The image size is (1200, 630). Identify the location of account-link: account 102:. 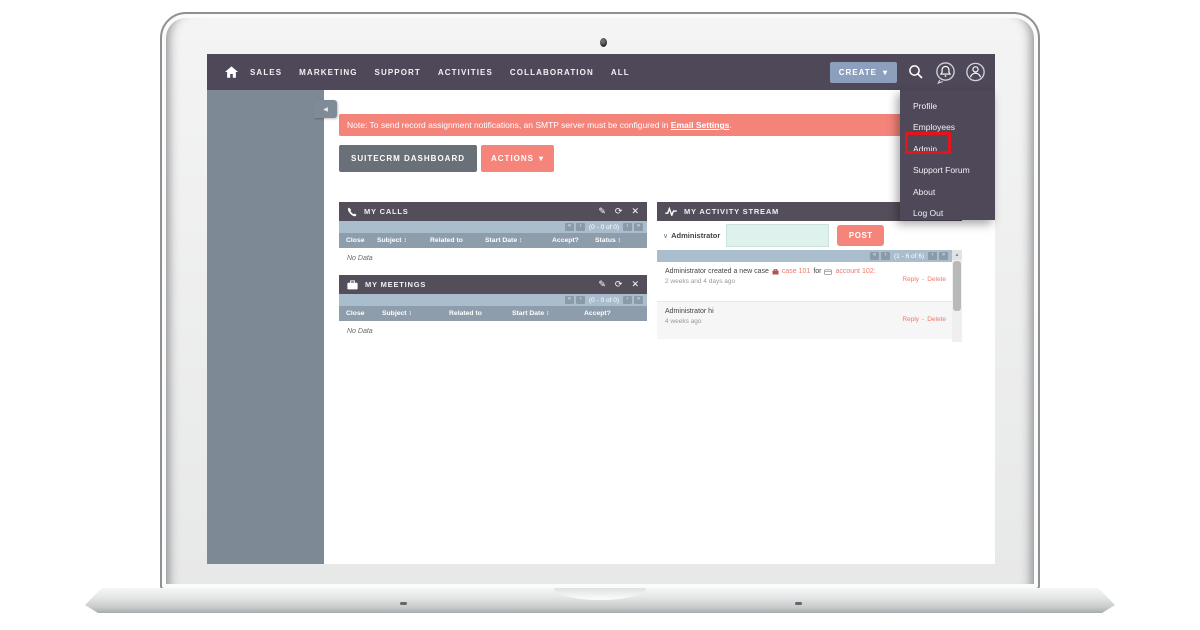
(855, 271).